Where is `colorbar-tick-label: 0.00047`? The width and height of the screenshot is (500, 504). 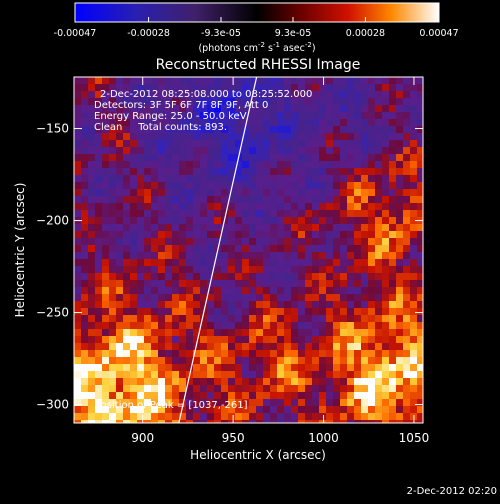 colorbar-tick-label: 0.00047 is located at coordinates (438, 33).